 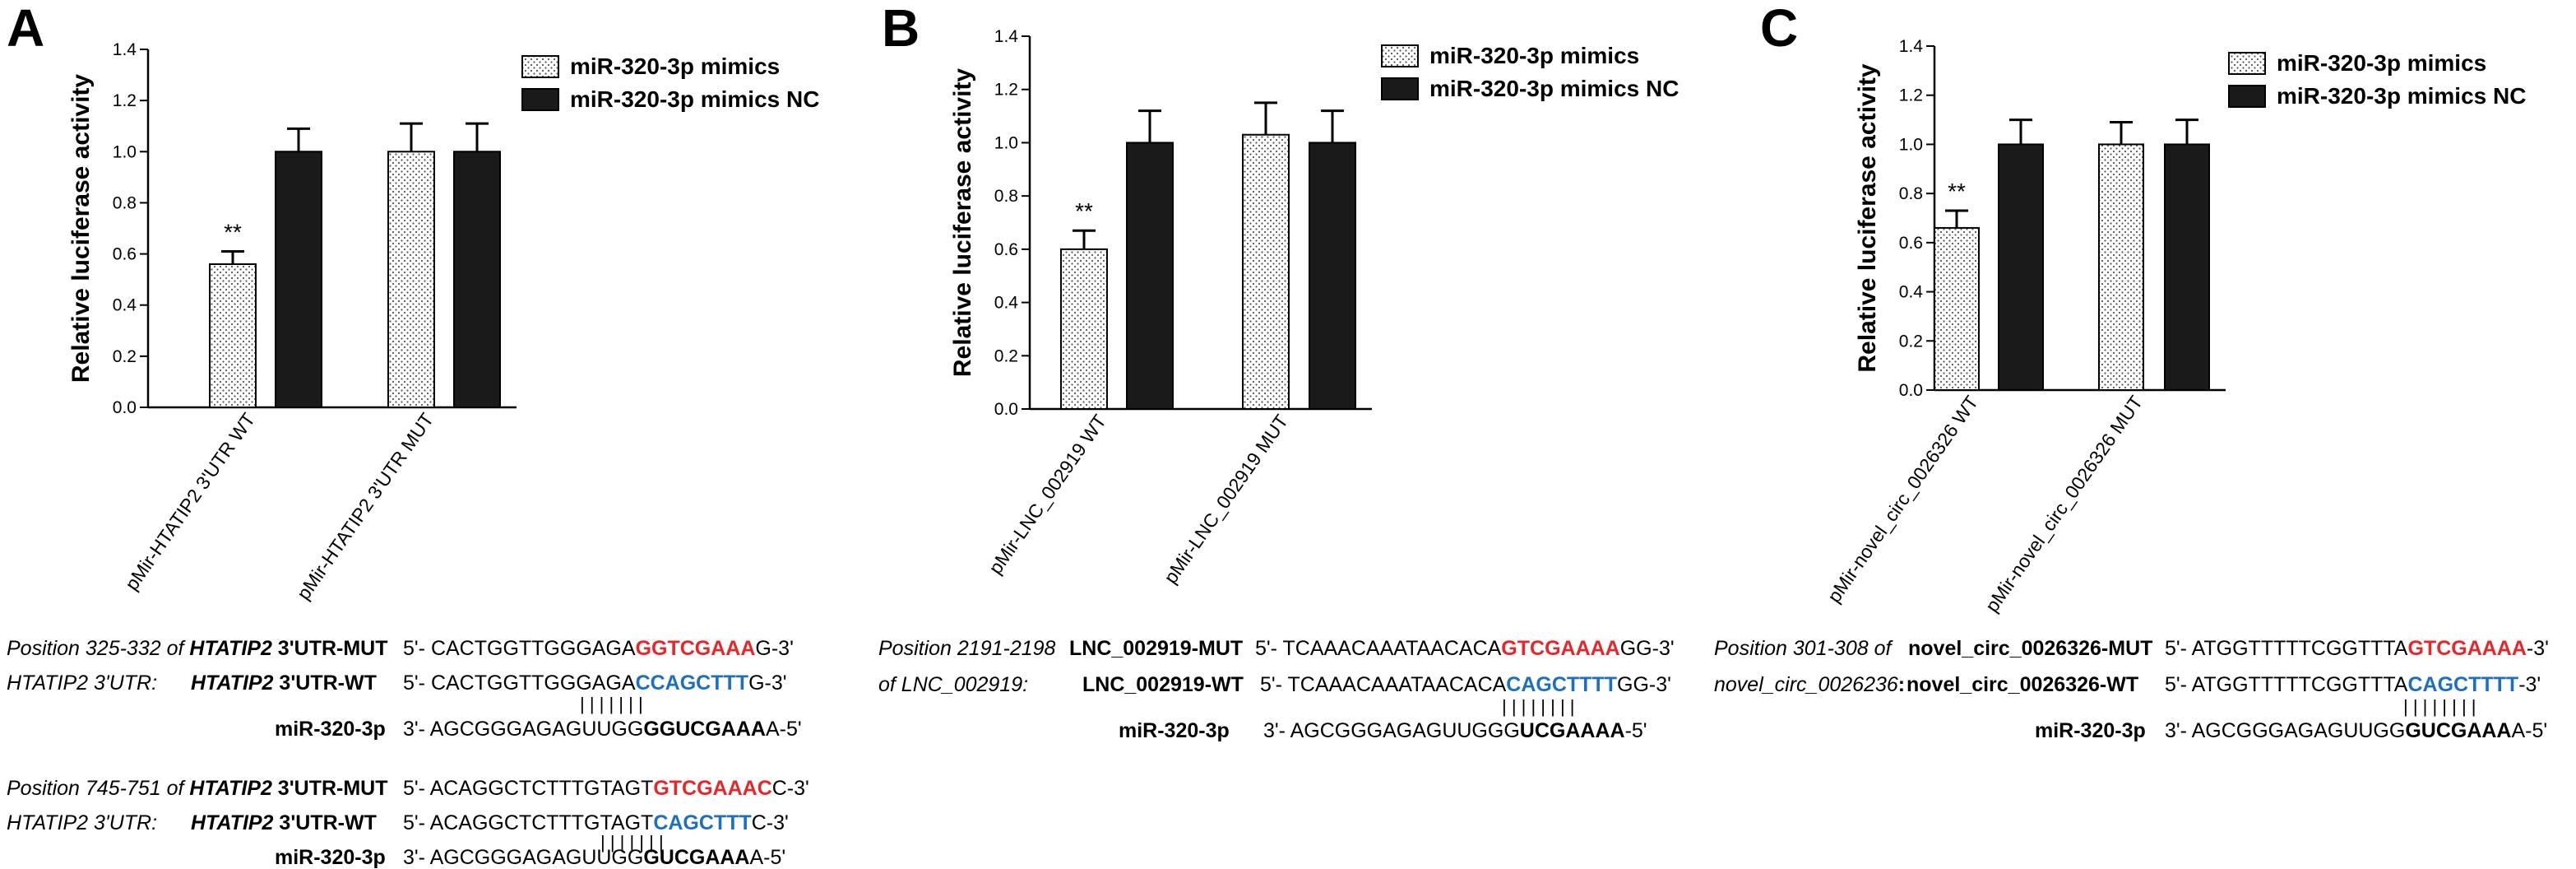 I want to click on alignment-a2-pairing-bars: | | | | | | |, so click(x=632, y=842).